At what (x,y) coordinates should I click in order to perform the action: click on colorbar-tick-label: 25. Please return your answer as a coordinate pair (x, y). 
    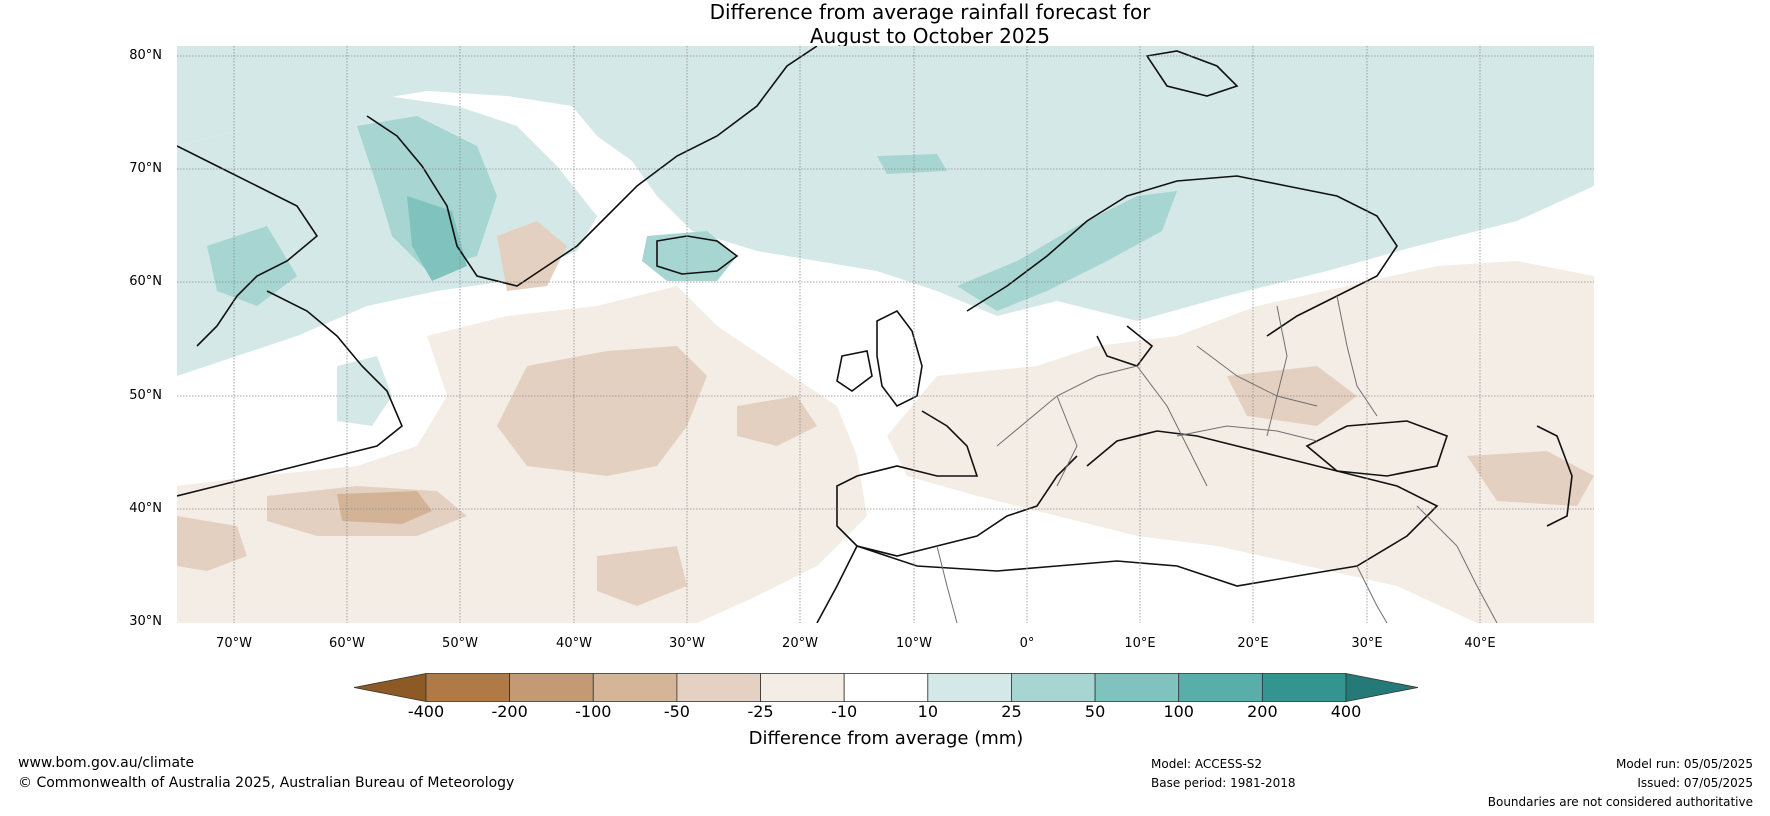
    Looking at the image, I should click on (1011, 711).